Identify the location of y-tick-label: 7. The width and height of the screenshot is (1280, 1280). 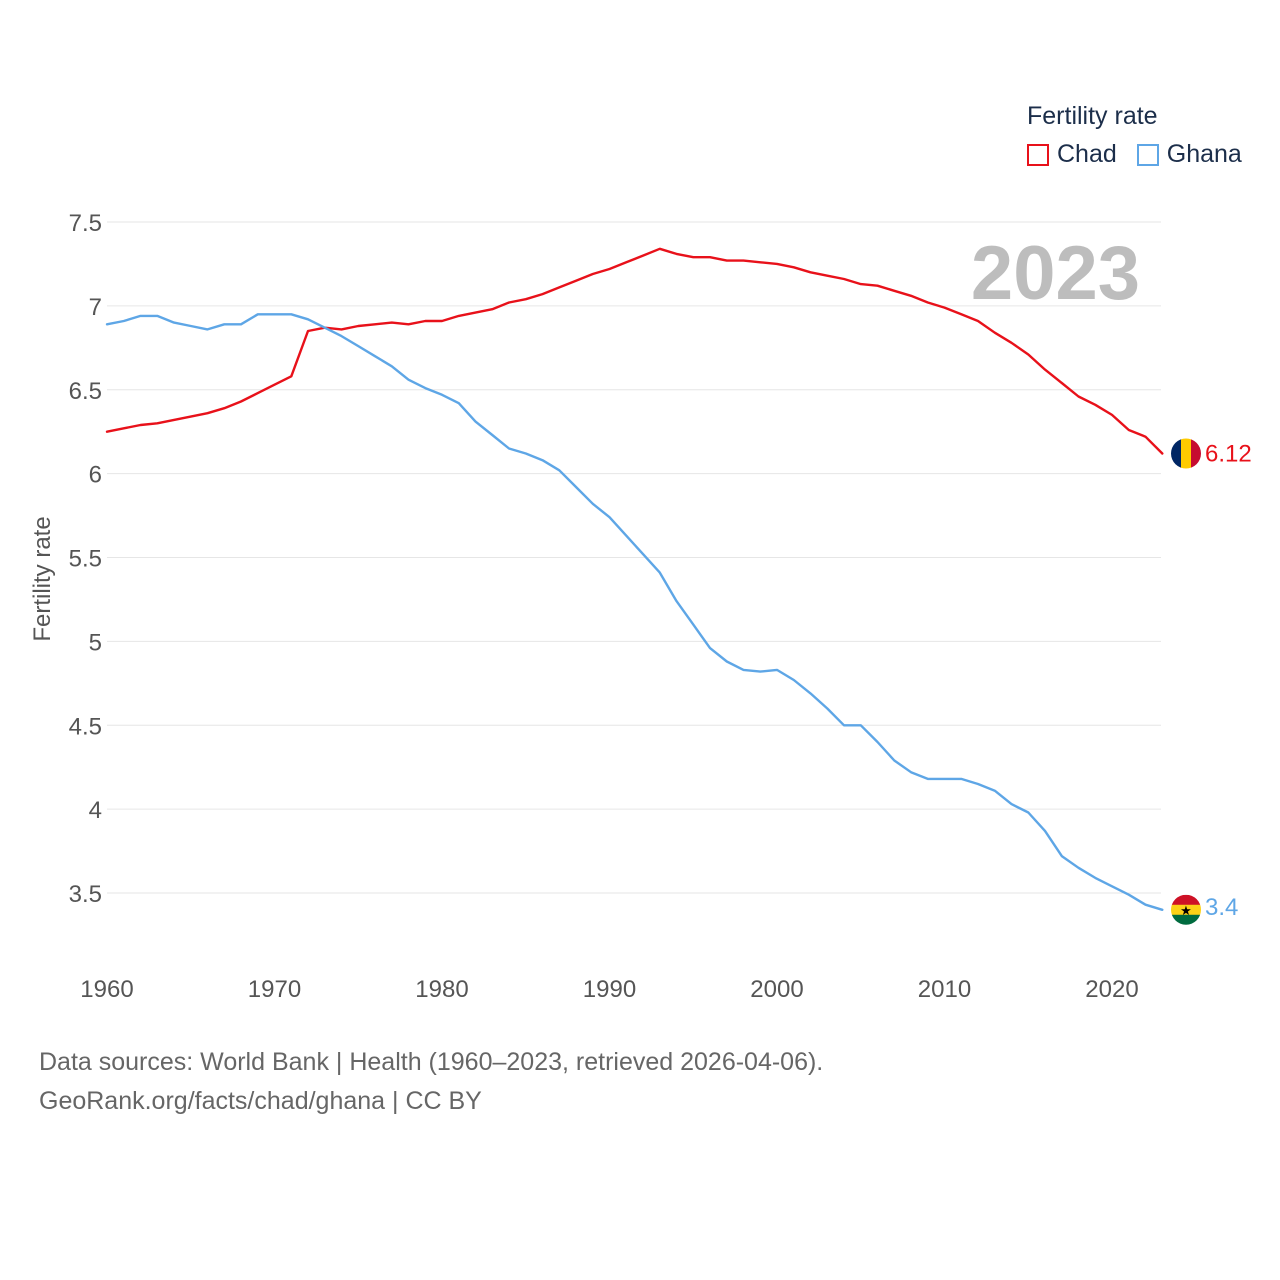
(95, 307).